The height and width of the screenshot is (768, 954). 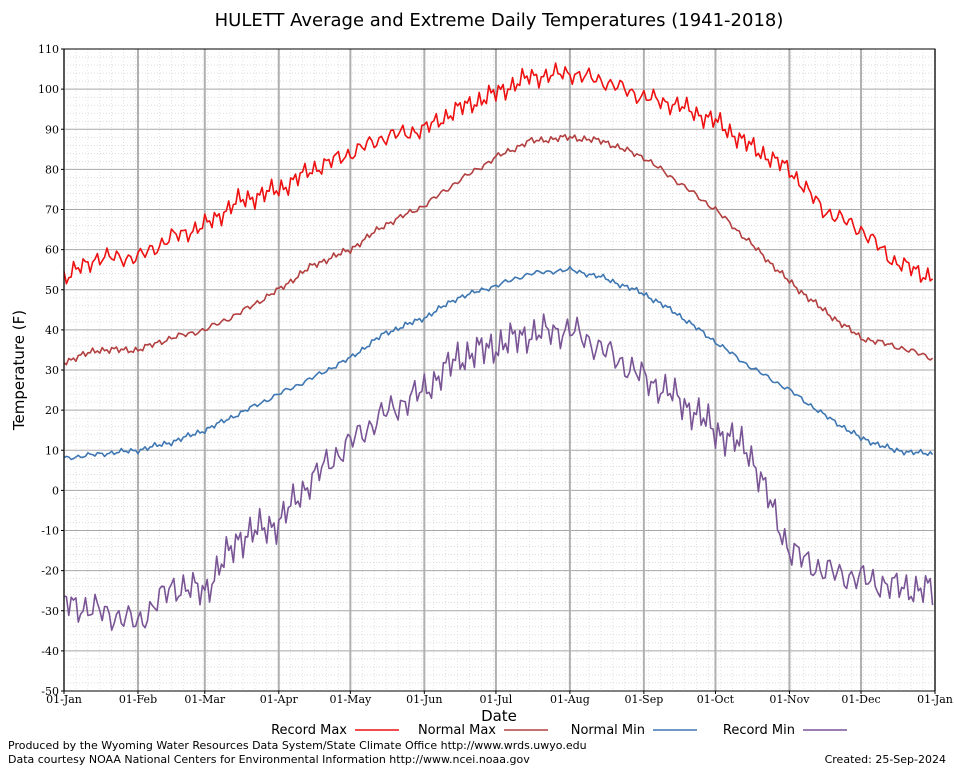 What do you see at coordinates (608, 730) in the screenshot?
I see `legend-label: Normal Min` at bounding box center [608, 730].